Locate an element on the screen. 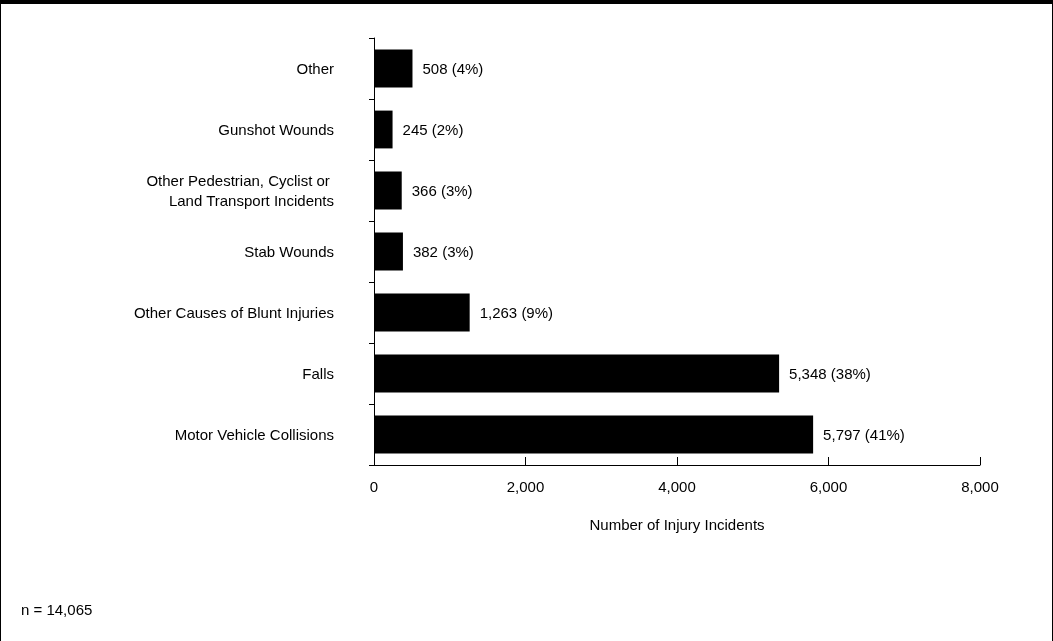  data-label: 5,348 (38%) is located at coordinates (830, 373).